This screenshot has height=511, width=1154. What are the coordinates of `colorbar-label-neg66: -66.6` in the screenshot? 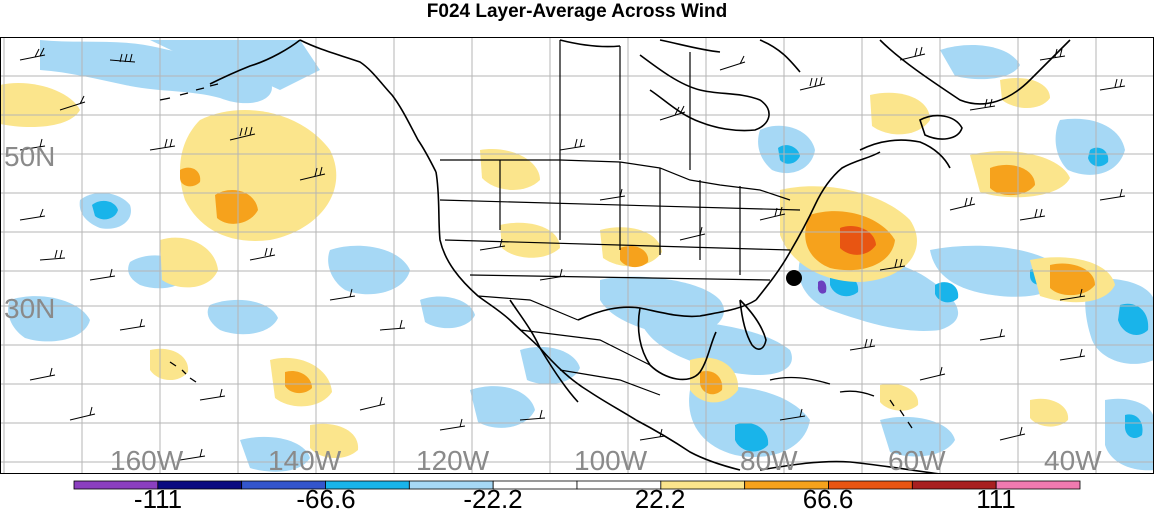 It's located at (325, 497).